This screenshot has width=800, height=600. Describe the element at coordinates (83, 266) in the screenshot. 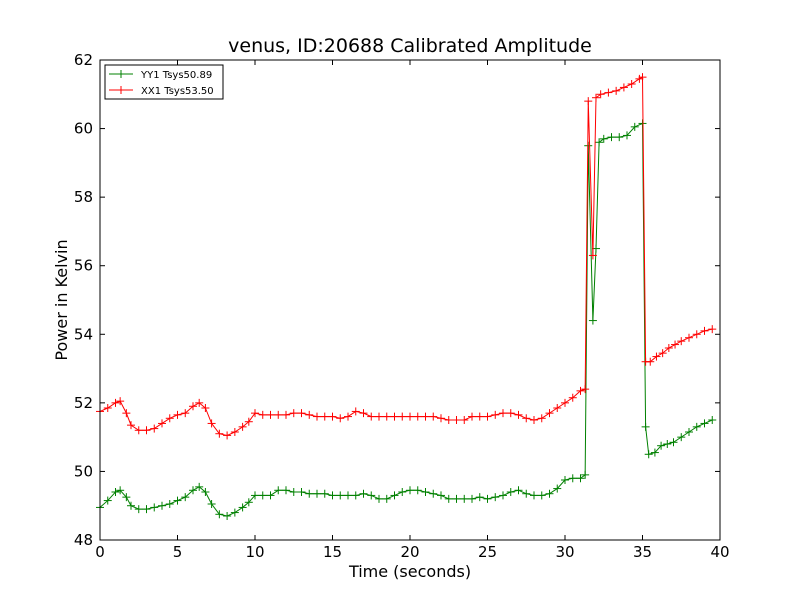

I see `y-tick-label: 56` at that location.